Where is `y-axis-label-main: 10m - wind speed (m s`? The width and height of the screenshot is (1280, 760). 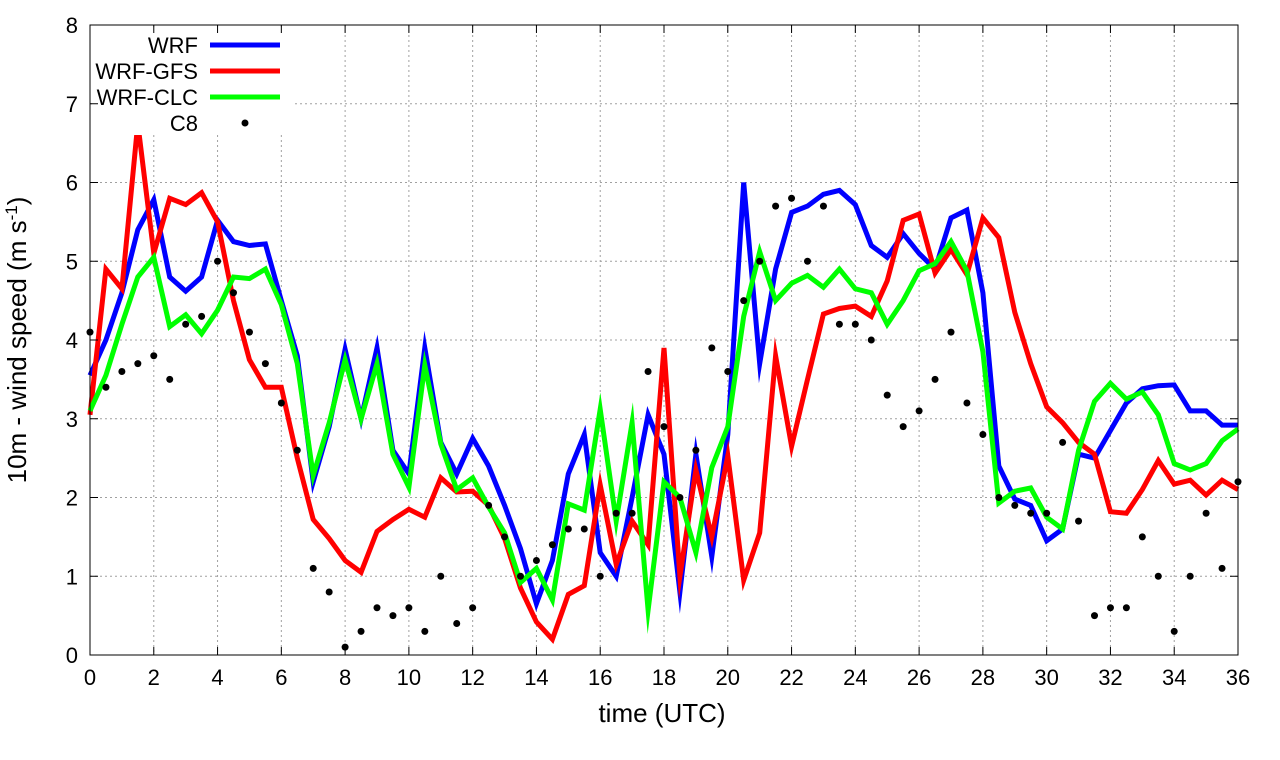 y-axis-label-main: 10m - wind speed (m s is located at coordinates (17, 351).